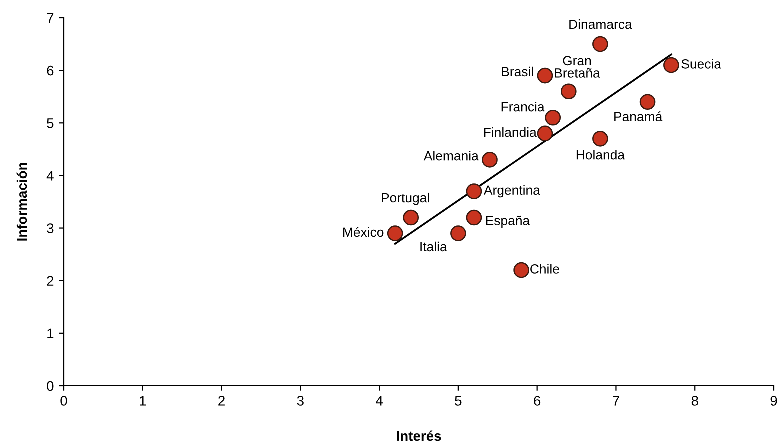 This screenshot has width=783, height=447. I want to click on annotation: Panamá, so click(638, 117).